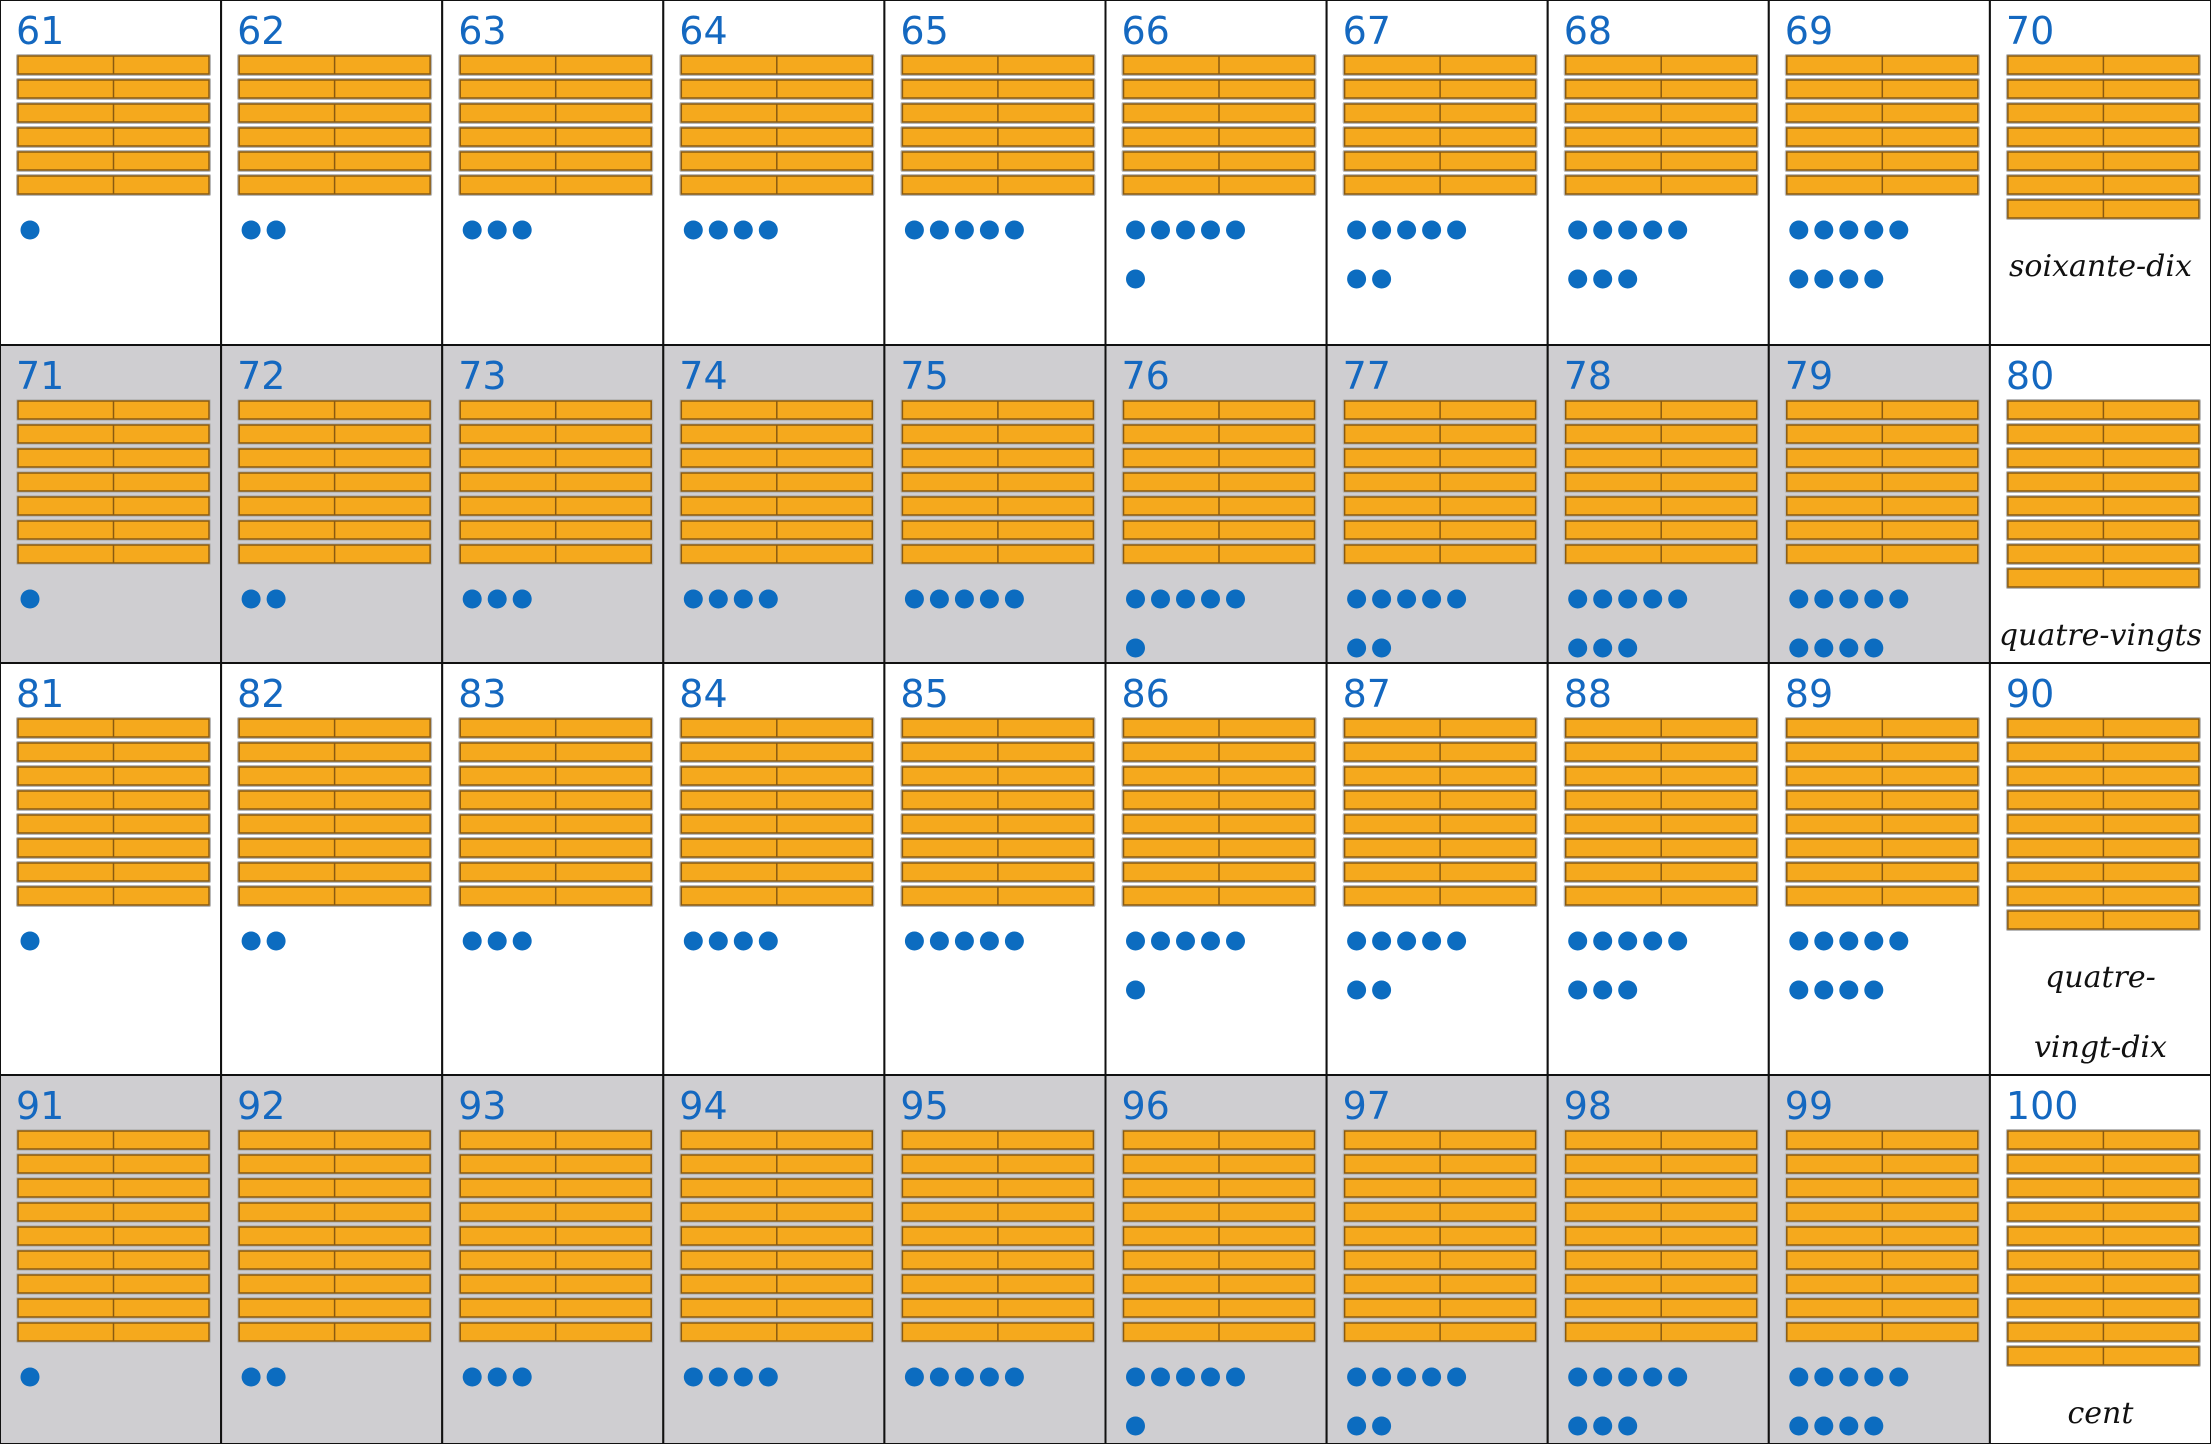  What do you see at coordinates (2099, 1259) in the screenshot?
I see `number-card: 100 cent` at bounding box center [2099, 1259].